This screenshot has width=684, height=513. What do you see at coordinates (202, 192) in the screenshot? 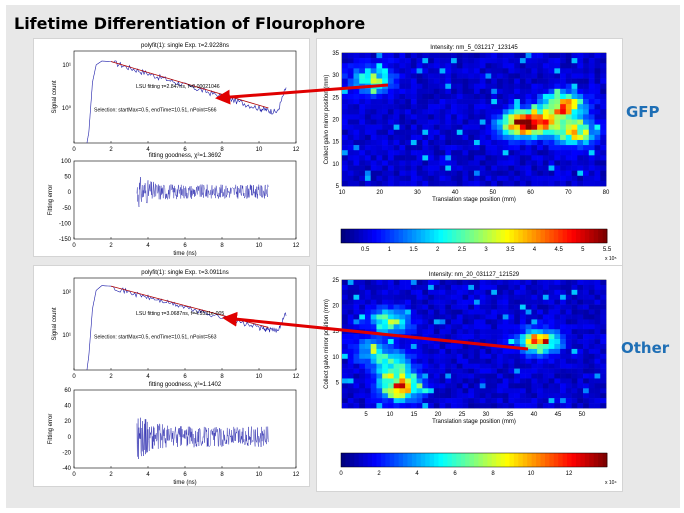
I see `gfp-residual-residual-series` at bounding box center [202, 192].